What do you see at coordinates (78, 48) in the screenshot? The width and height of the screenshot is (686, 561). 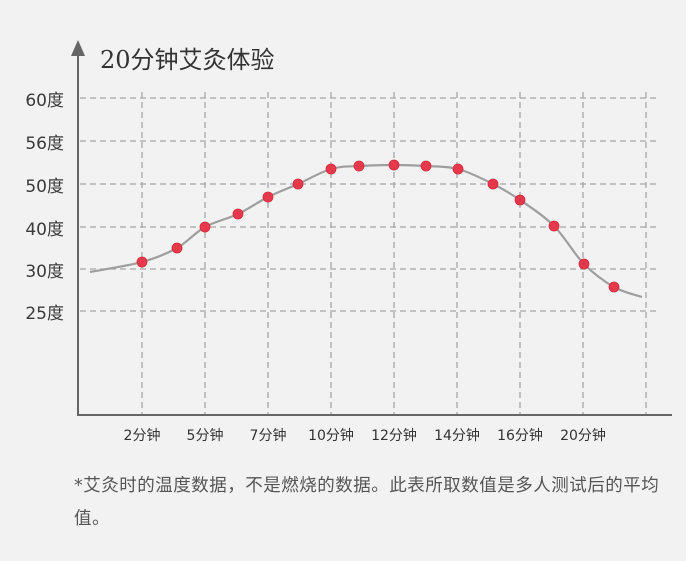 I see `y-axis-arrow-icon` at bounding box center [78, 48].